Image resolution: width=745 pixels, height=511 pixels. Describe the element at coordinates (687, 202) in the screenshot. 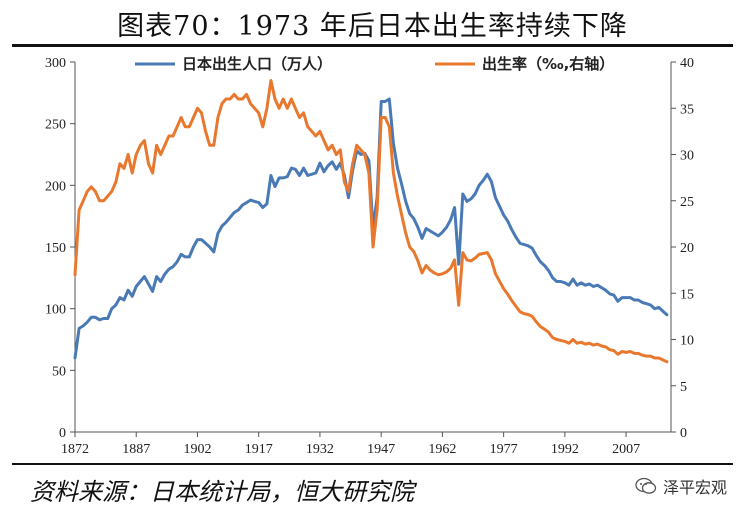

I see `right-tick-label: 25` at that location.